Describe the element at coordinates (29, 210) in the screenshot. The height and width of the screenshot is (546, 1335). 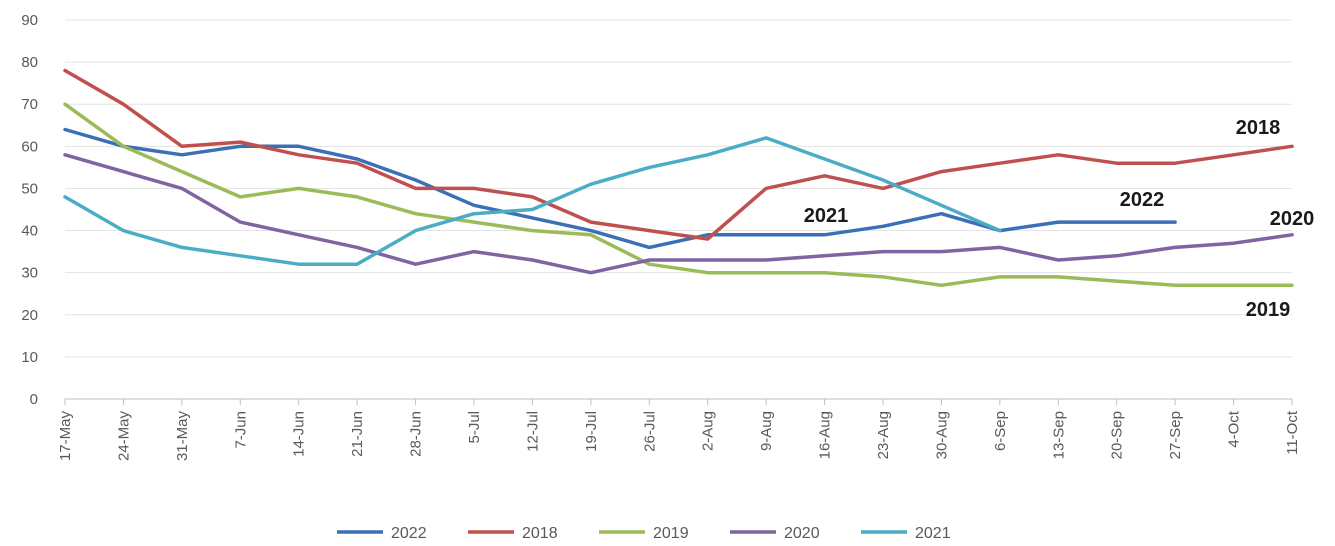
I see `y-axis-tick-labels: 0 10 20 30 40 50 60 70 80 90` at that location.